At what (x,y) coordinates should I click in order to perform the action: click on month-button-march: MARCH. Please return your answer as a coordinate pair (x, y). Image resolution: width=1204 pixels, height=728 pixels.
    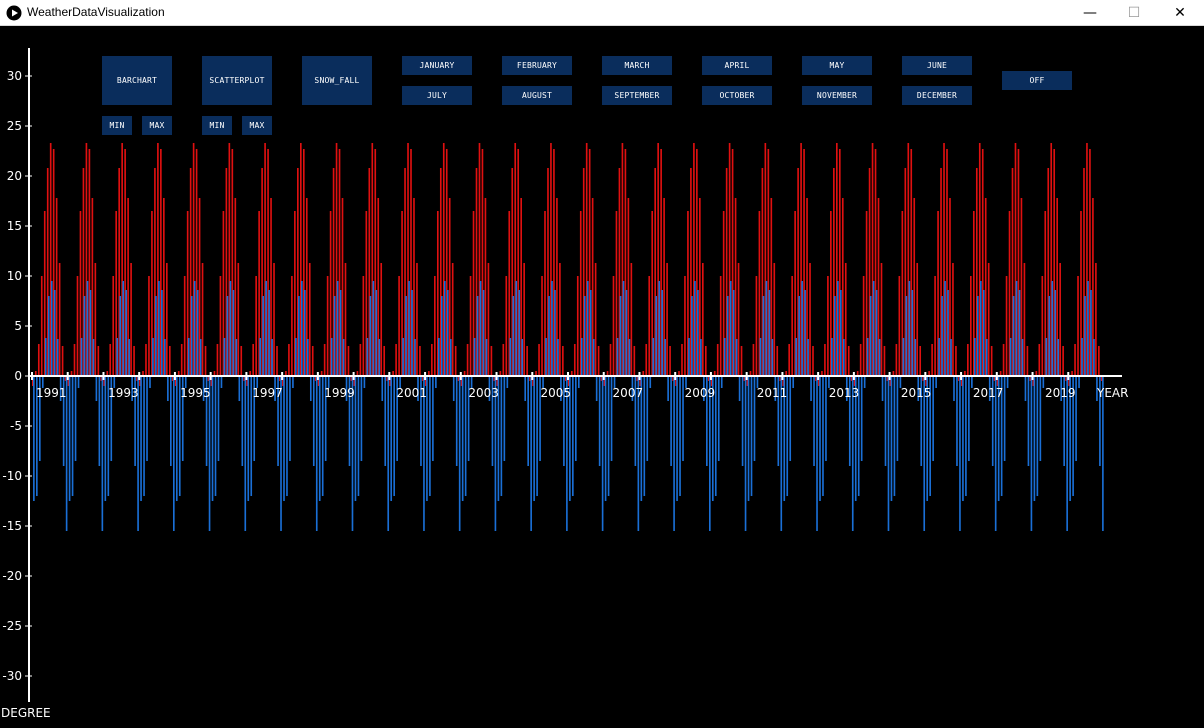
    Looking at the image, I should click on (637, 65).